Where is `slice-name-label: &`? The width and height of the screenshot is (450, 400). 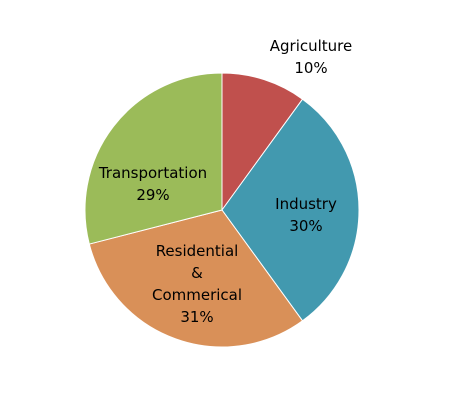
slice-name-label: & is located at coordinates (197, 273).